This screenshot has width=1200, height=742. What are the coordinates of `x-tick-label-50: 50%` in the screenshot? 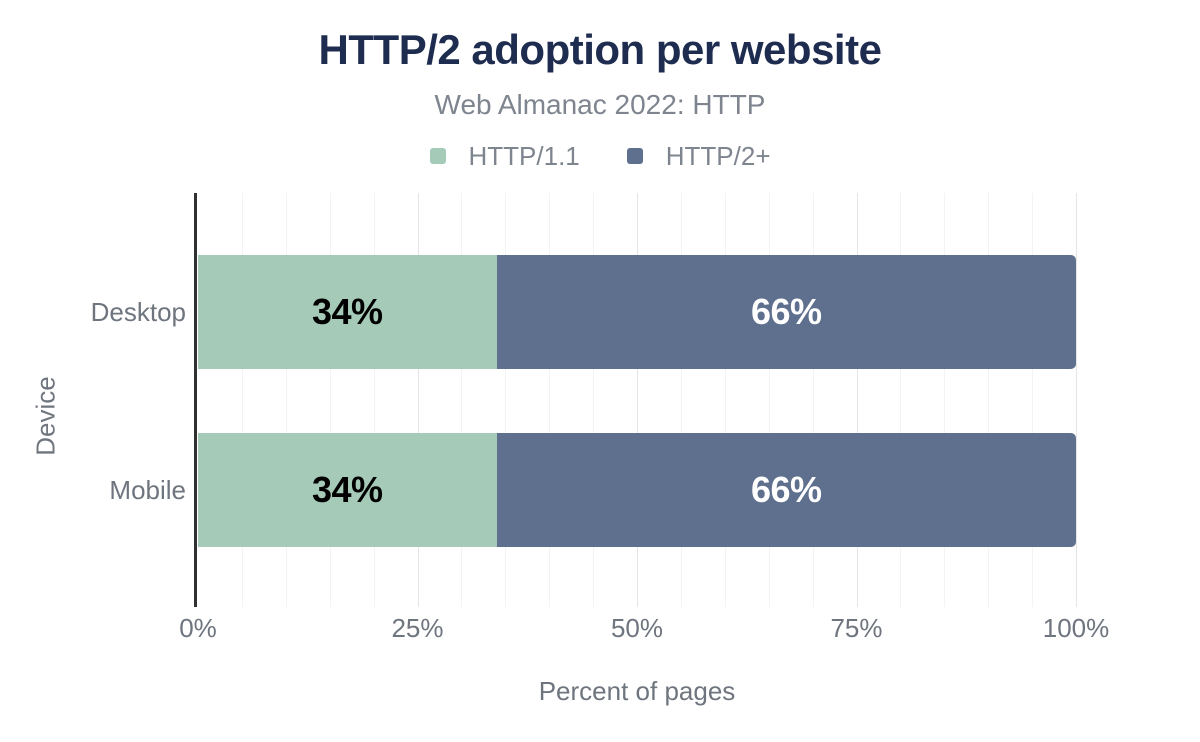 It's located at (637, 628).